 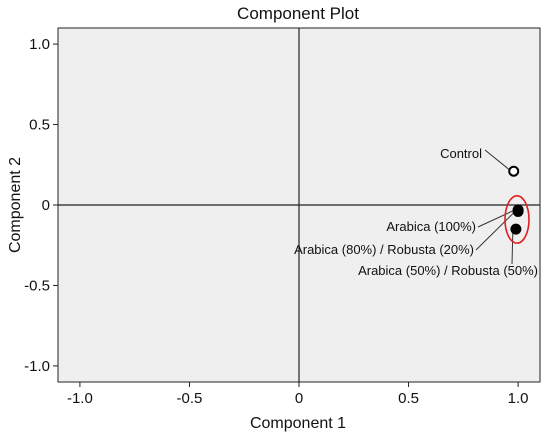 What do you see at coordinates (39, 125) in the screenshot?
I see `y-tick-label: 0.5` at bounding box center [39, 125].